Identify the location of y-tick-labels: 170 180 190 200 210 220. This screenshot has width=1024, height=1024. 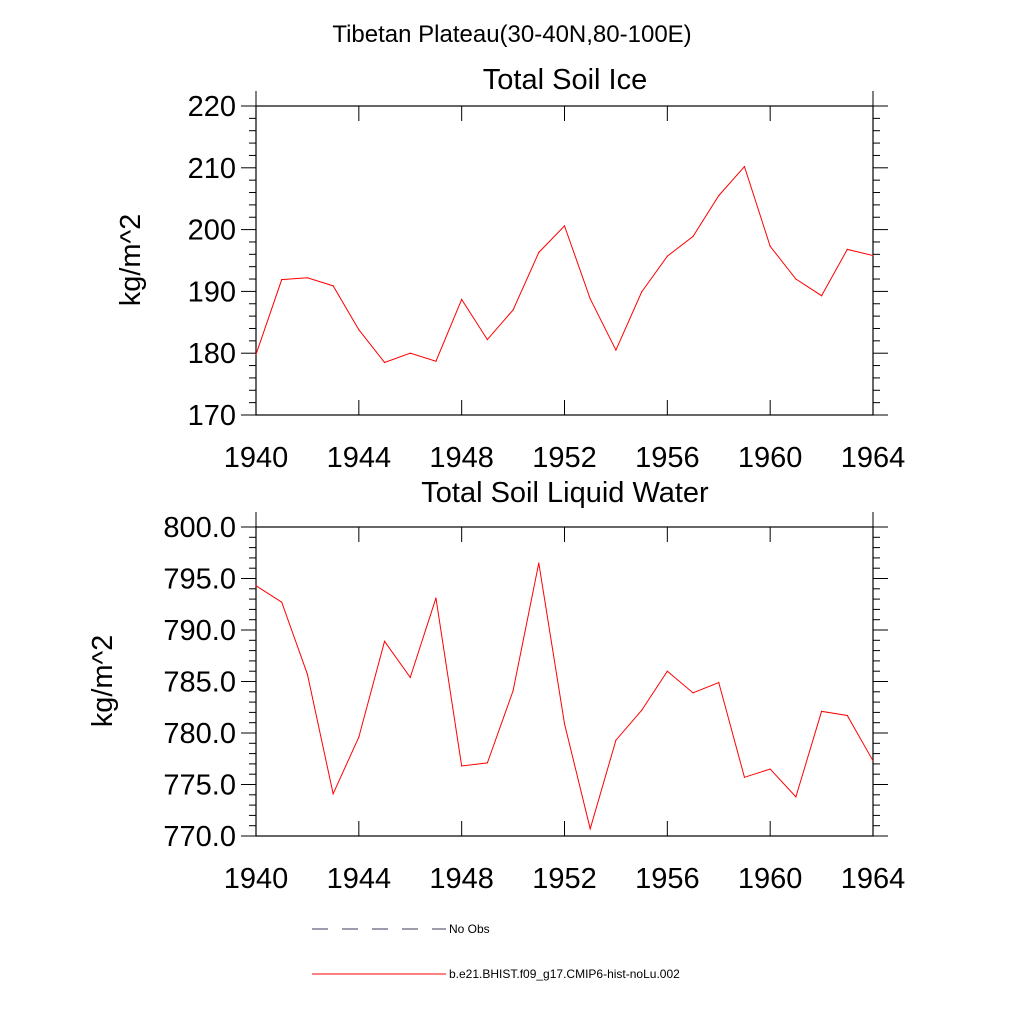
(212, 261).